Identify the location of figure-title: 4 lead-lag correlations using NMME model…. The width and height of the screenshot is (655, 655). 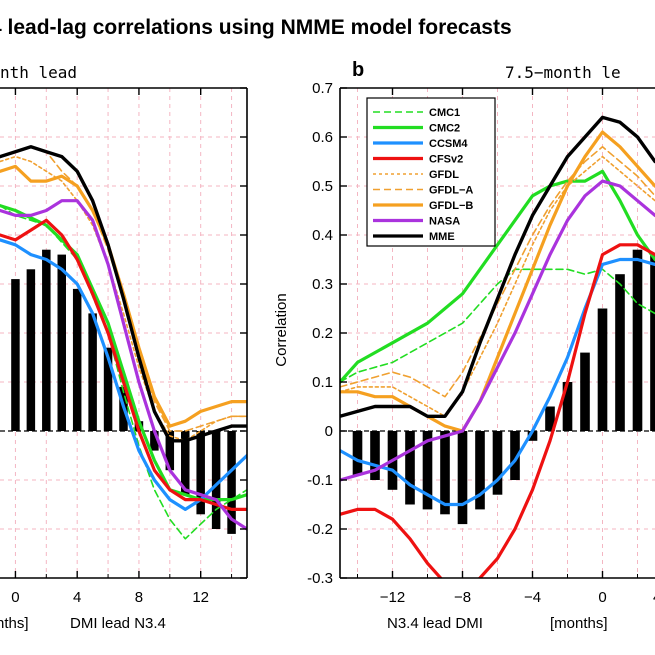
(256, 27).